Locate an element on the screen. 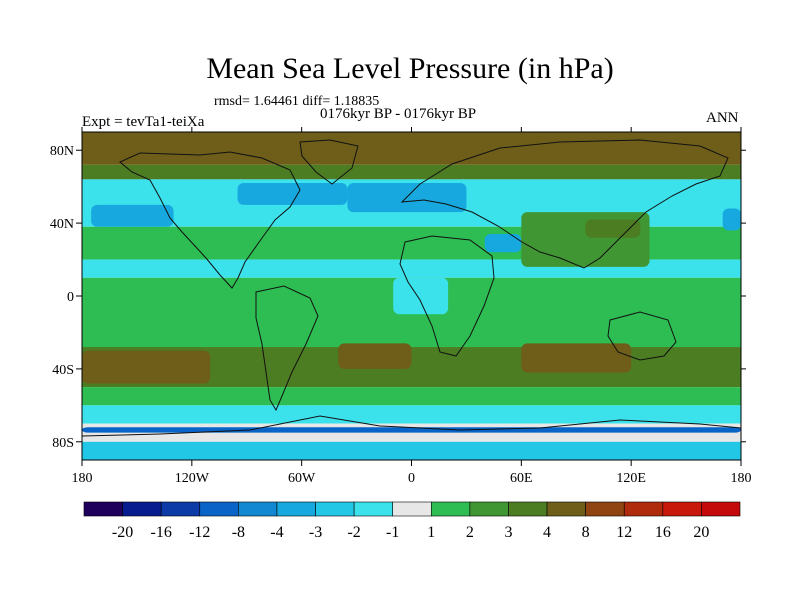 The height and width of the screenshot is (600, 800). season-label: ANN is located at coordinates (722, 118).